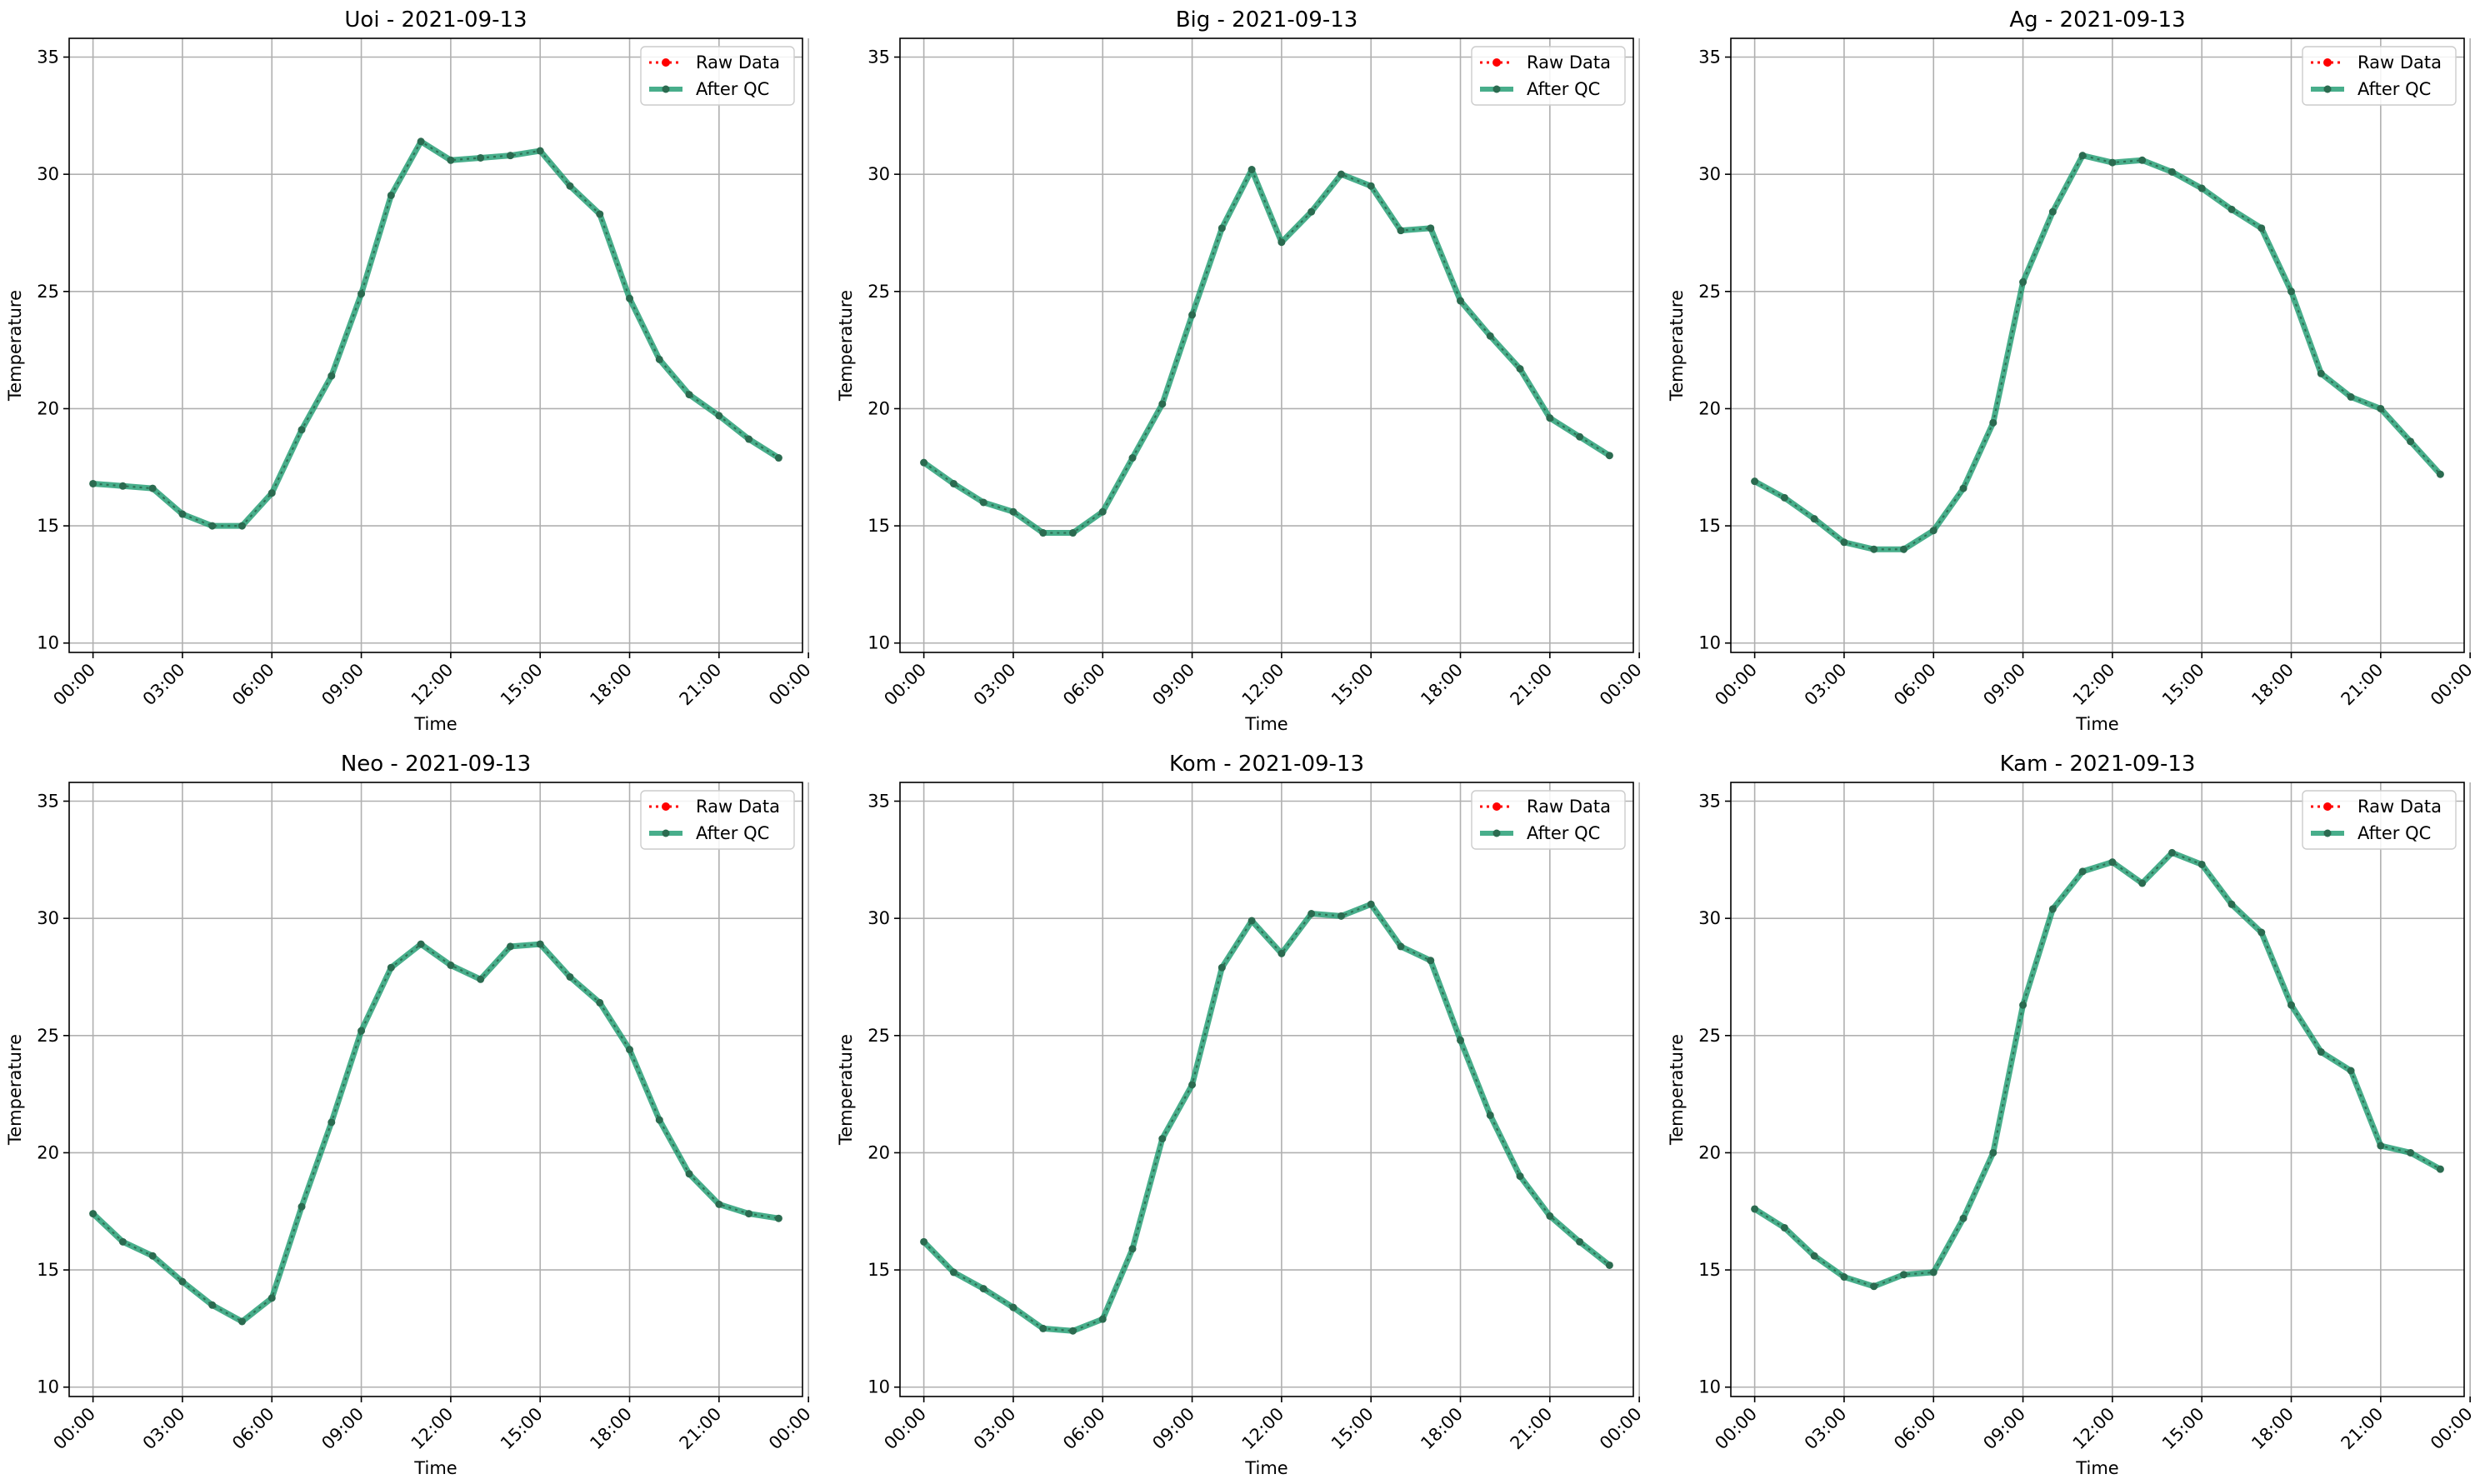  I want to click on chart-title: Neo - 2021-09-13, so click(436, 764).